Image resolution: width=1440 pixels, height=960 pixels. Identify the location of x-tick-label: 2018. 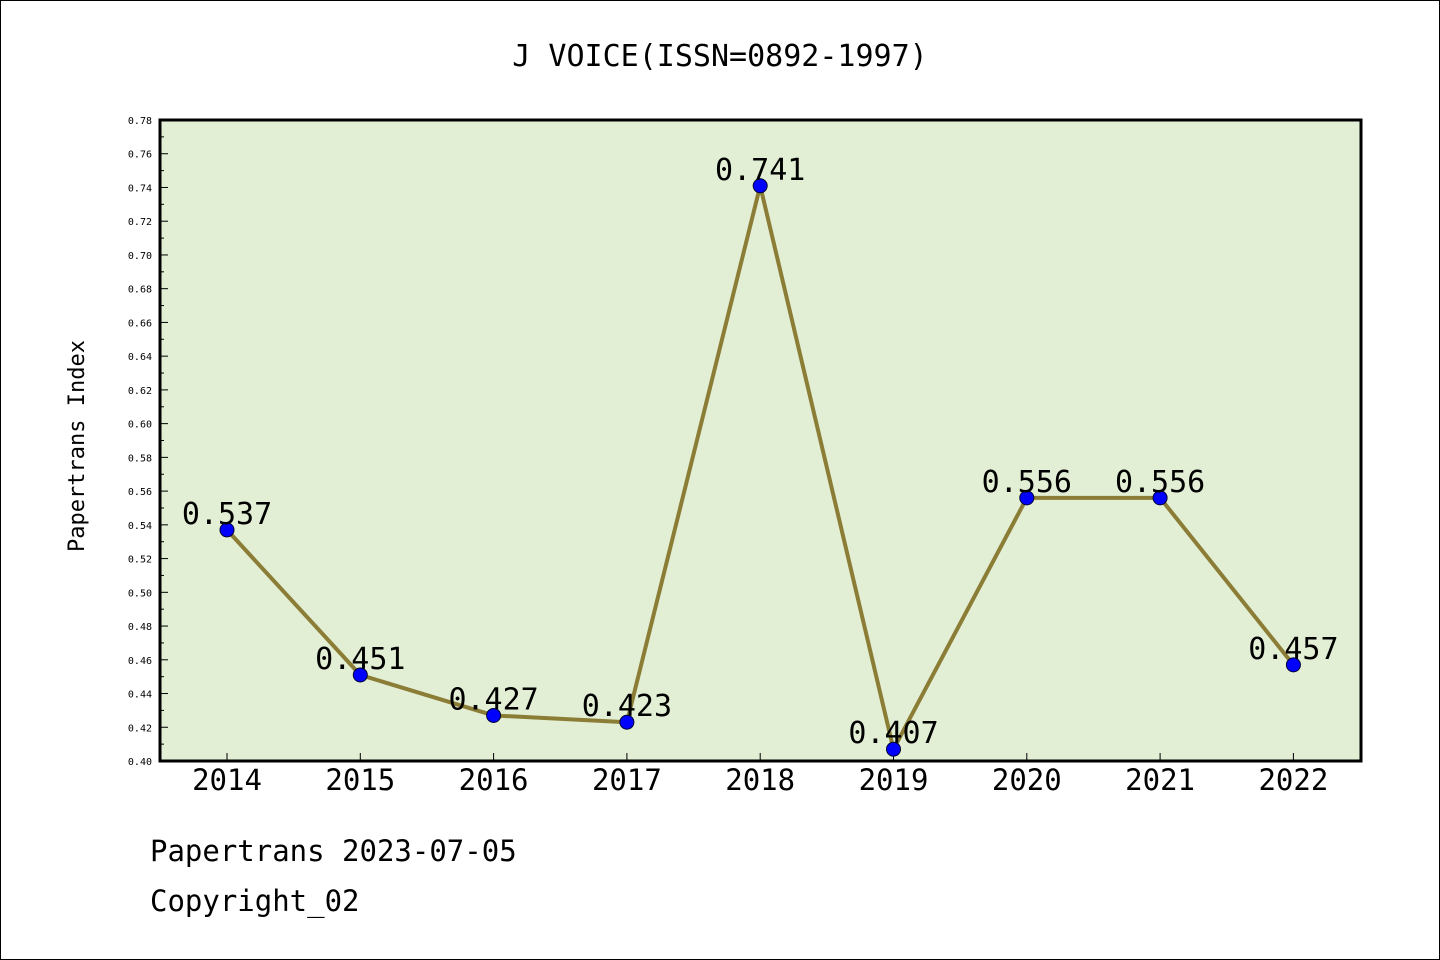
(760, 780).